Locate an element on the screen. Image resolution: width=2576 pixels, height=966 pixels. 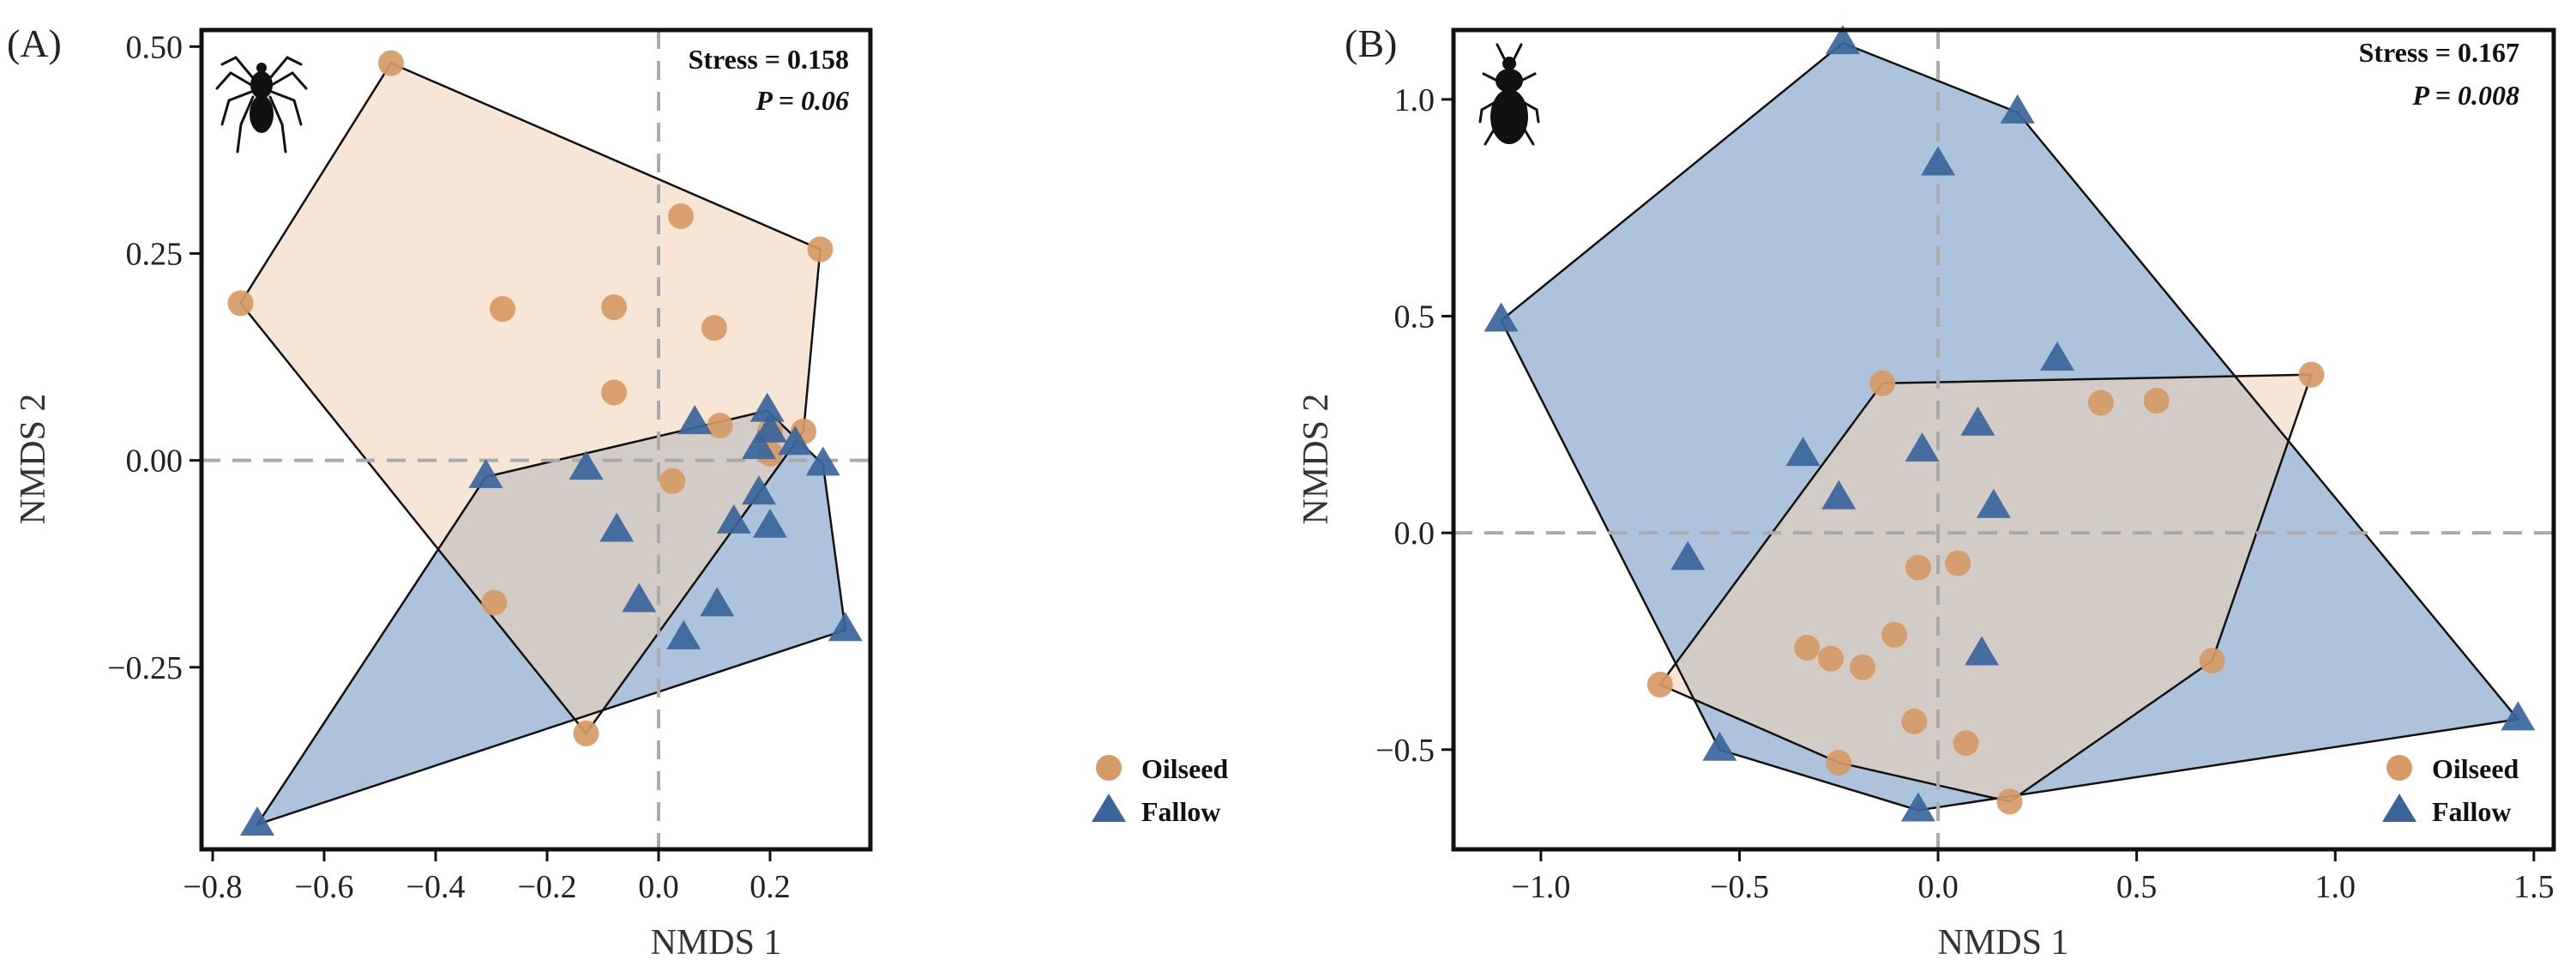
oilseed-hull-fill is located at coordinates (1986, 588).